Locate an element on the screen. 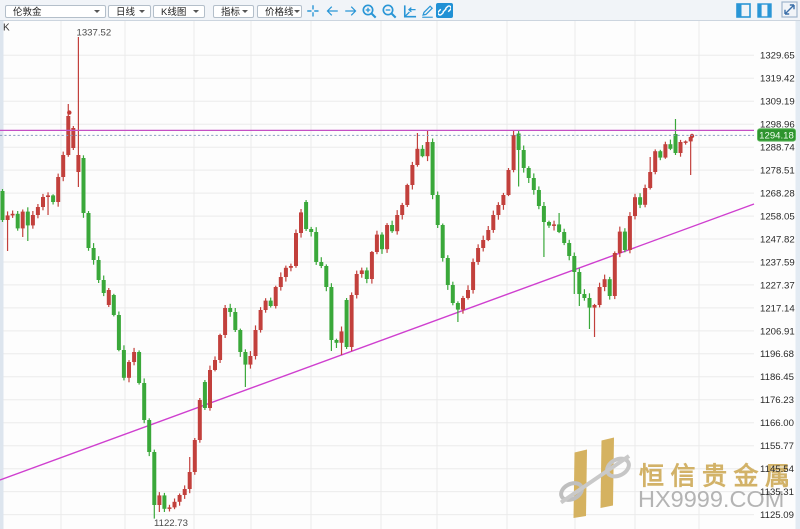 The image size is (800, 529). svg-text: 1319.42 is located at coordinates (777, 79).